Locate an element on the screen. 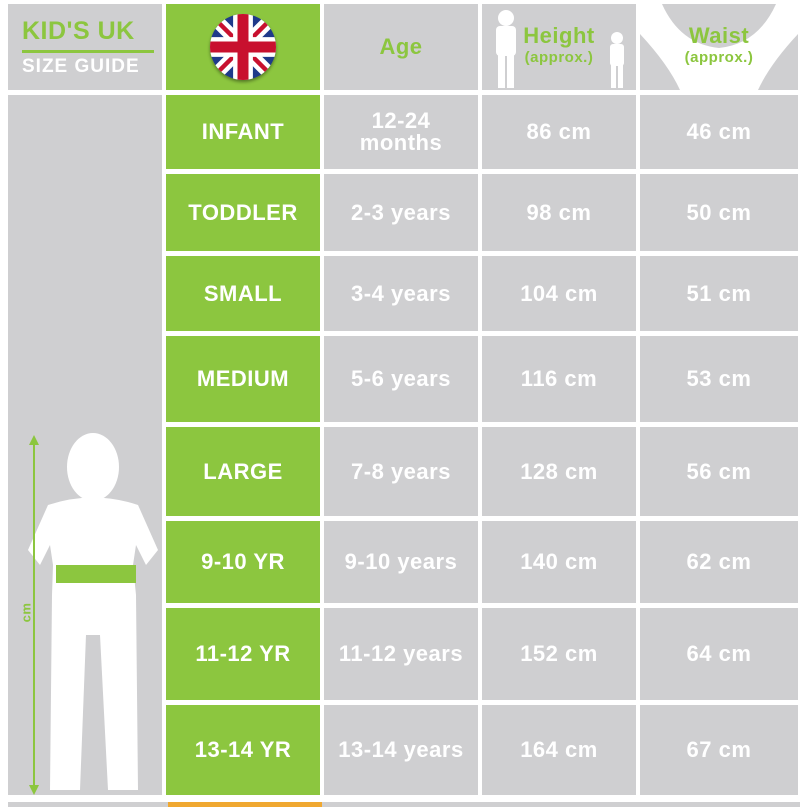  row-age-cell: 13-14 years is located at coordinates (401, 750).